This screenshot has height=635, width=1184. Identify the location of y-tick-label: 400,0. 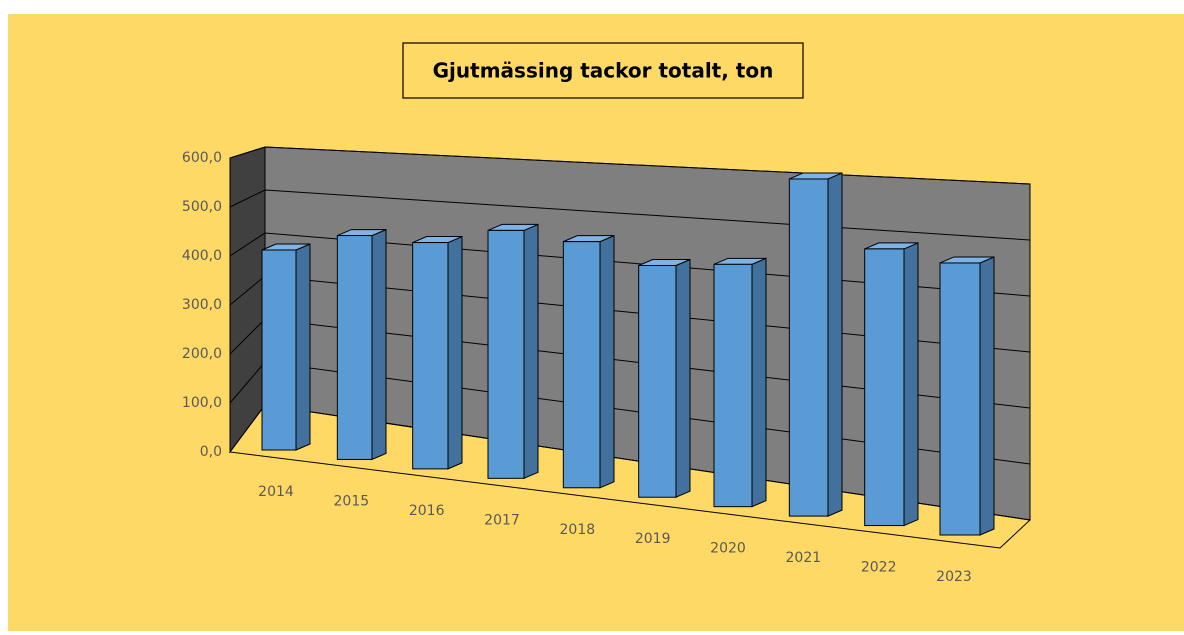
(202, 256).